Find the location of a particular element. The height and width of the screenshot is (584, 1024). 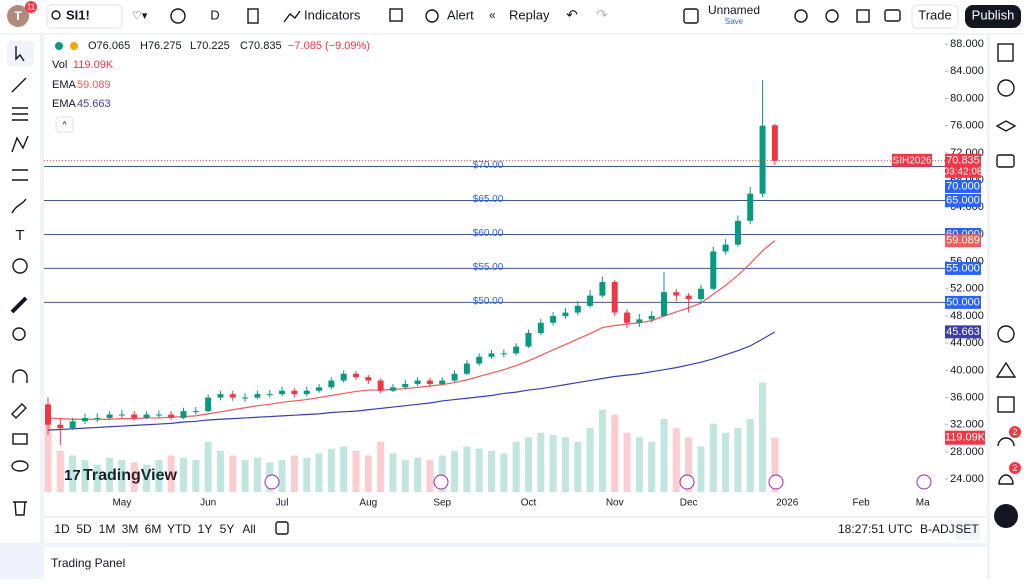

alert-icon is located at coordinates (432, 16).